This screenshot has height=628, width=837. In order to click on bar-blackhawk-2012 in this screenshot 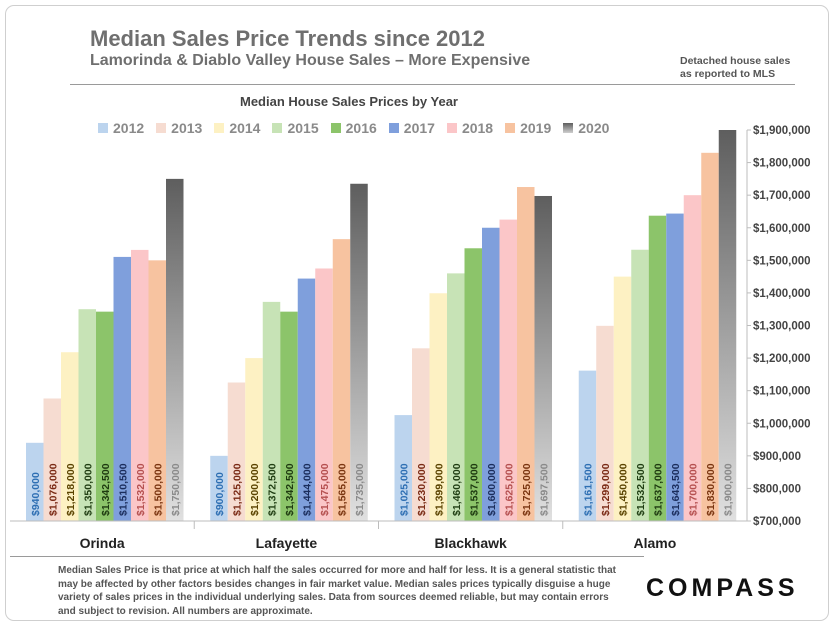, I will do `click(403, 468)`.